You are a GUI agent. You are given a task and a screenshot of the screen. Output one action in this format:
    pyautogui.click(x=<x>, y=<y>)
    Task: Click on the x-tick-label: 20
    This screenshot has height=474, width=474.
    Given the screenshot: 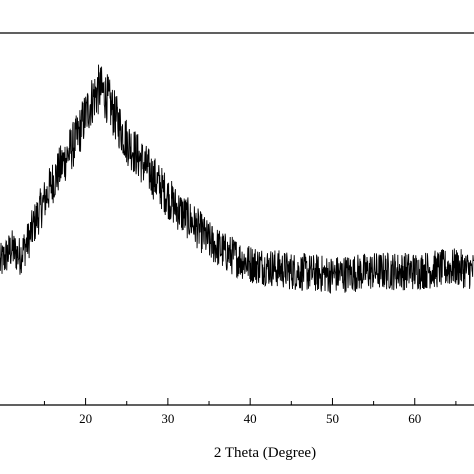 What is the action you would take?
    pyautogui.click(x=85, y=418)
    